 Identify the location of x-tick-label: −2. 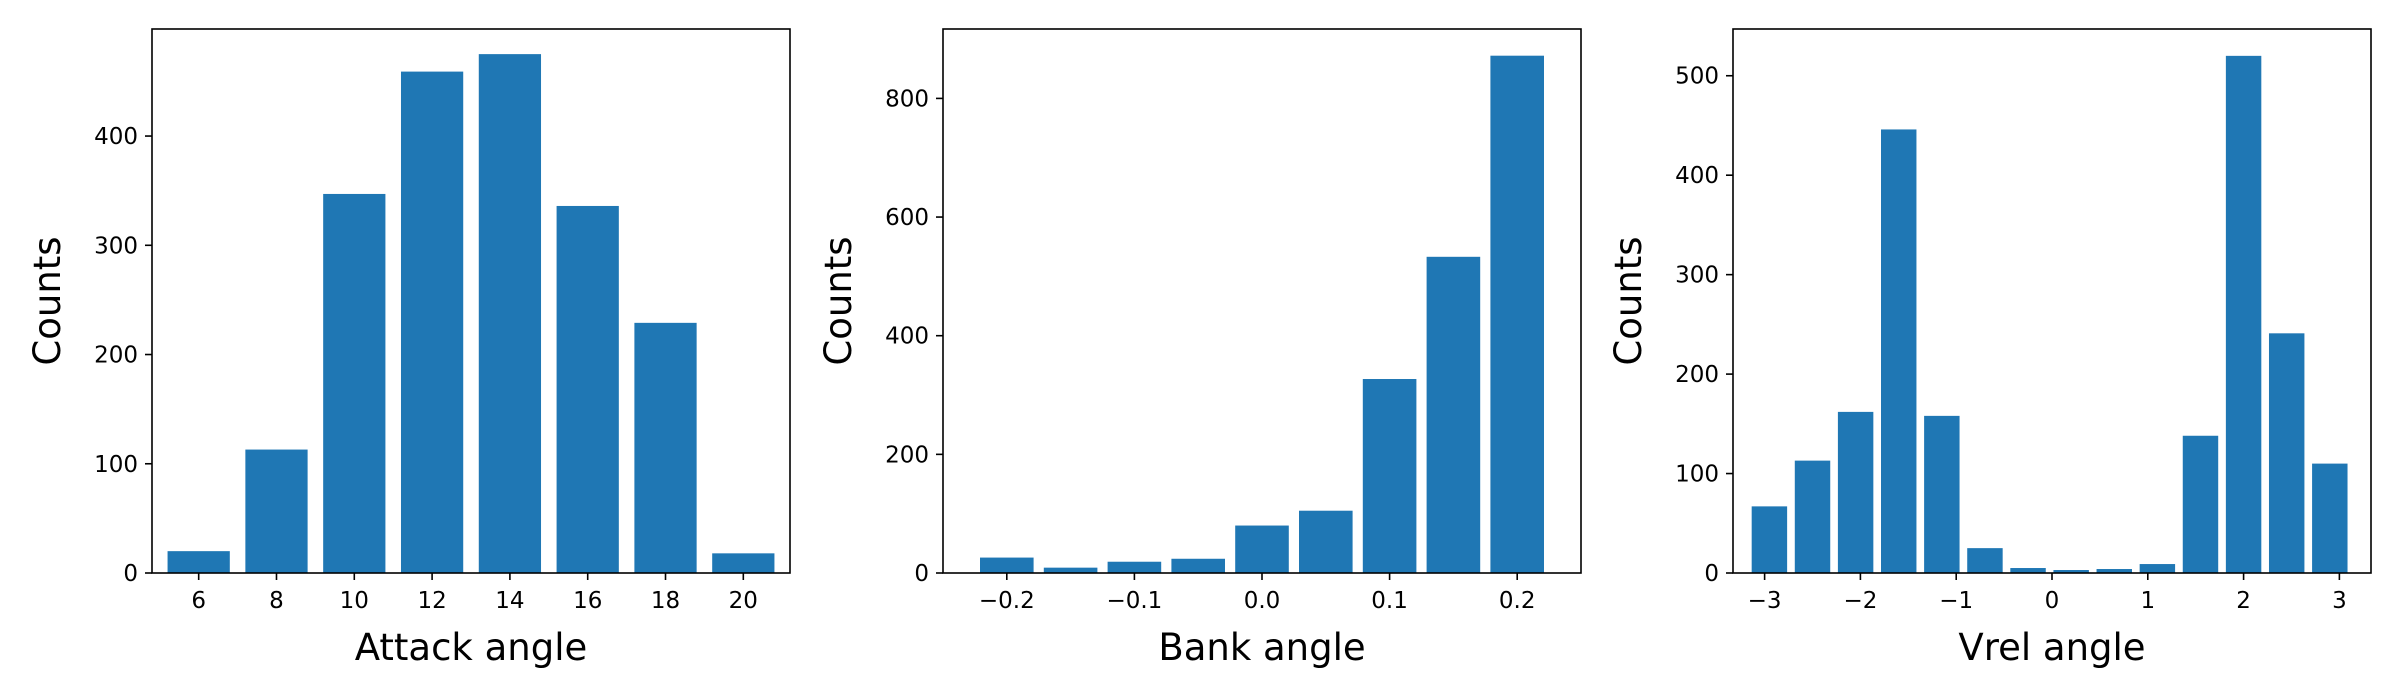
(1860, 601).